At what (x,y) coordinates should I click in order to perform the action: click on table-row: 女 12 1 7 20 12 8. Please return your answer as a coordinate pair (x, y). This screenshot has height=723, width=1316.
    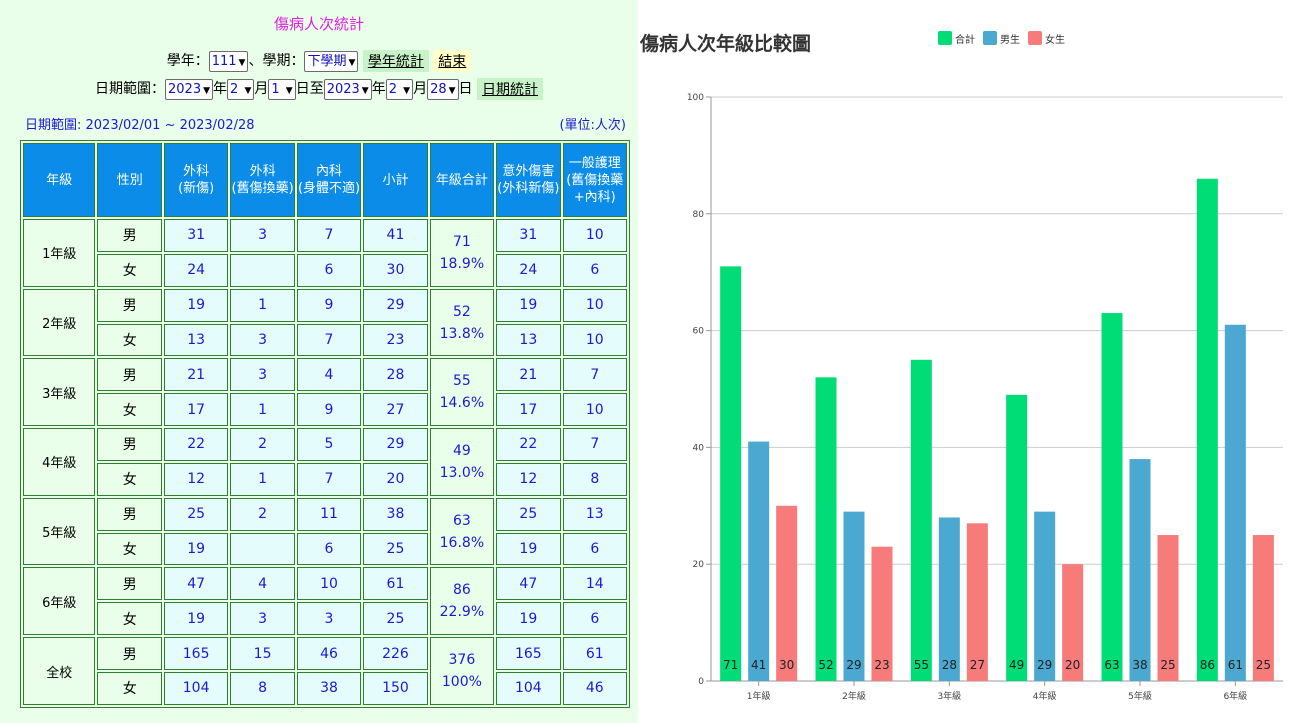
    Looking at the image, I should click on (325, 479).